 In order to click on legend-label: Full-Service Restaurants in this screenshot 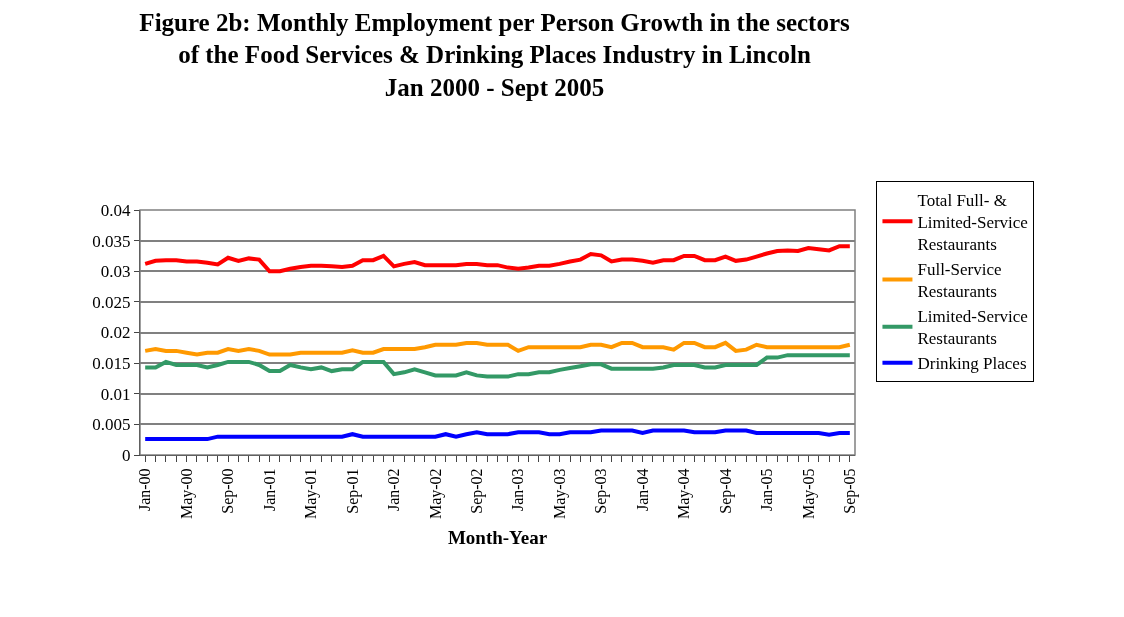, I will do `click(959, 281)`.